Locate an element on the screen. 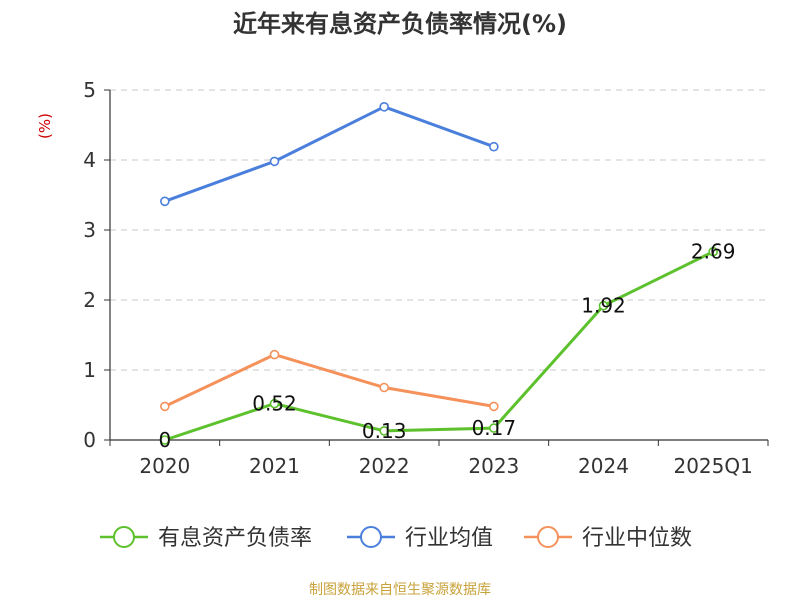 The width and height of the screenshot is (800, 604). data-label: 0.13 is located at coordinates (384, 431).